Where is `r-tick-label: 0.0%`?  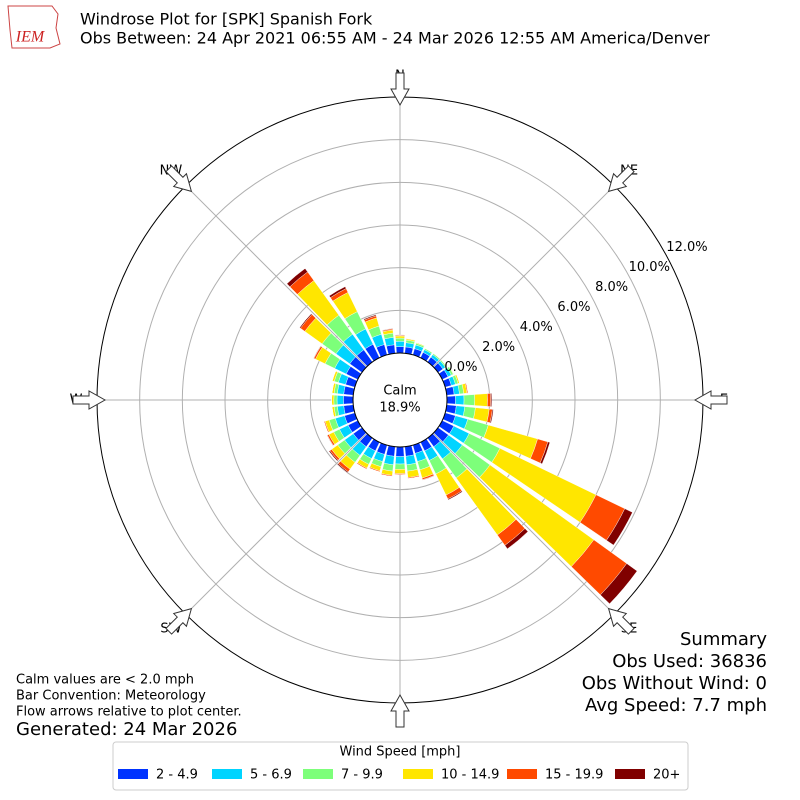
r-tick-label: 0.0% is located at coordinates (460, 367).